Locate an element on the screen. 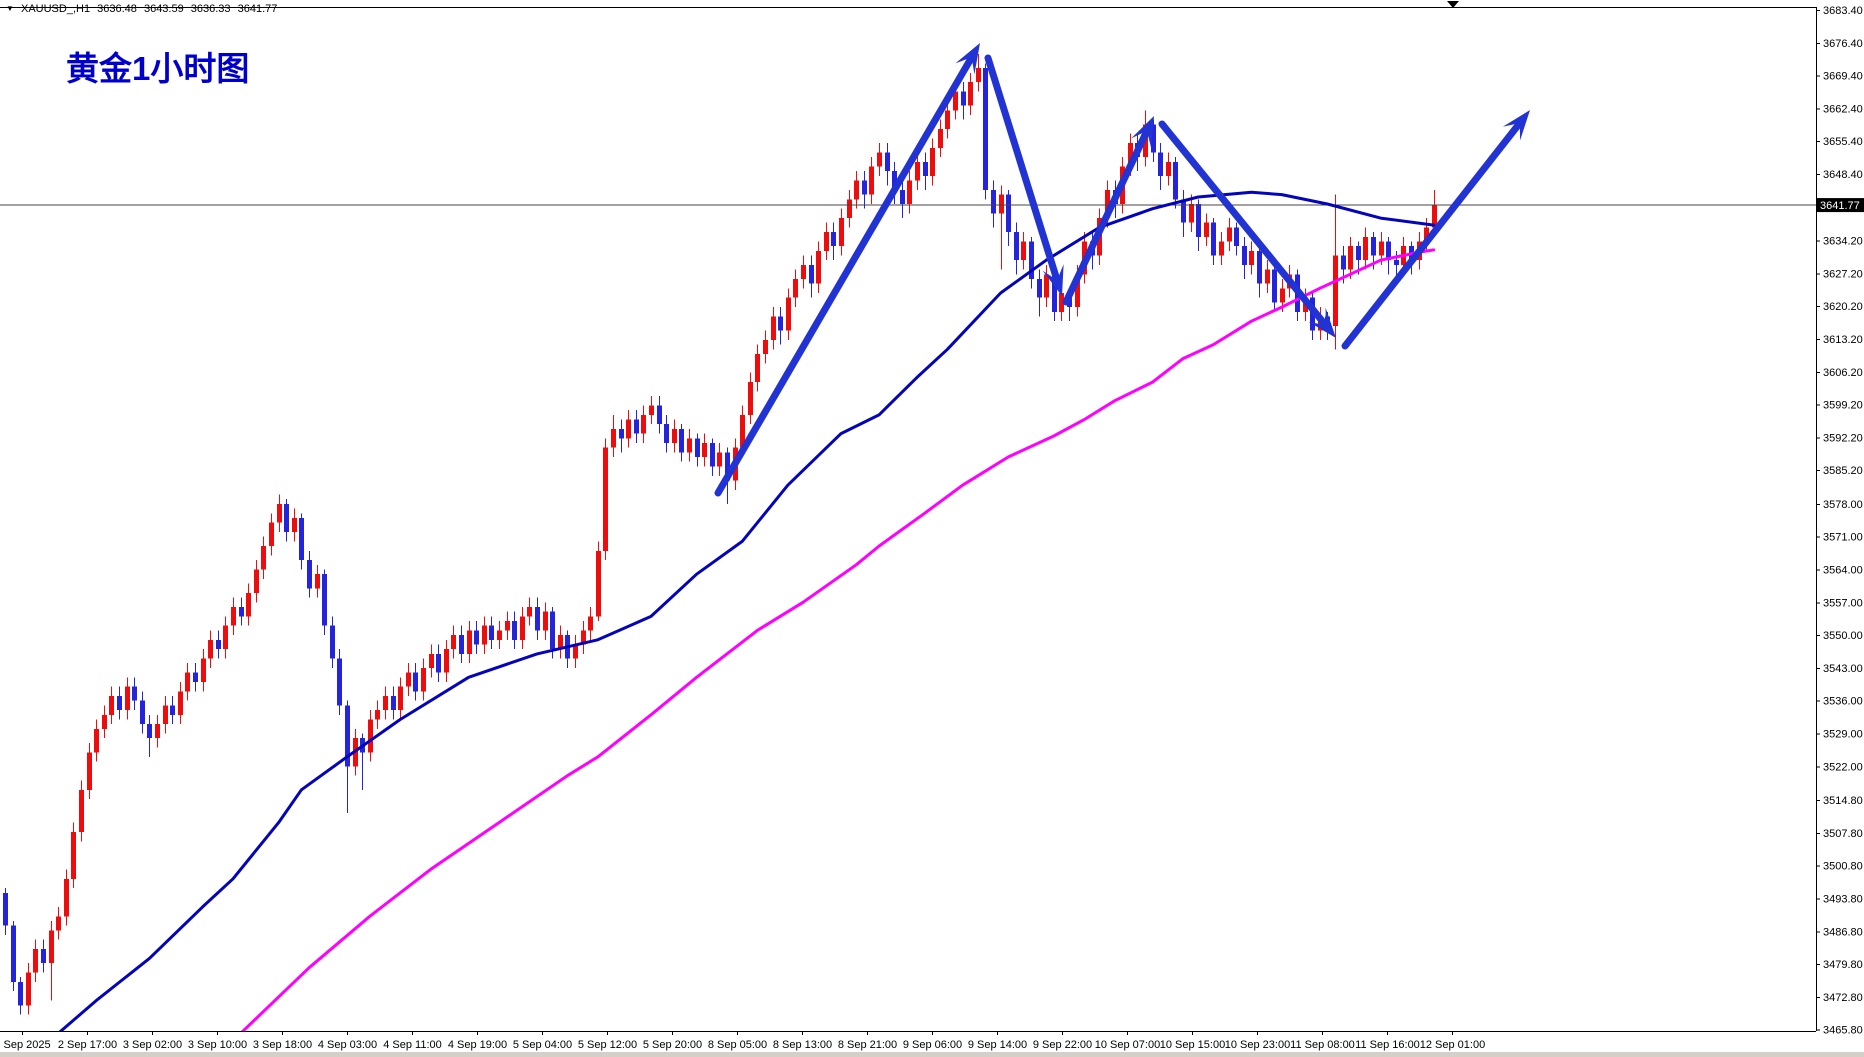 Image resolution: width=1864 pixels, height=1057 pixels. x-axis-label: 3 Sep 10:00 is located at coordinates (217, 1045).